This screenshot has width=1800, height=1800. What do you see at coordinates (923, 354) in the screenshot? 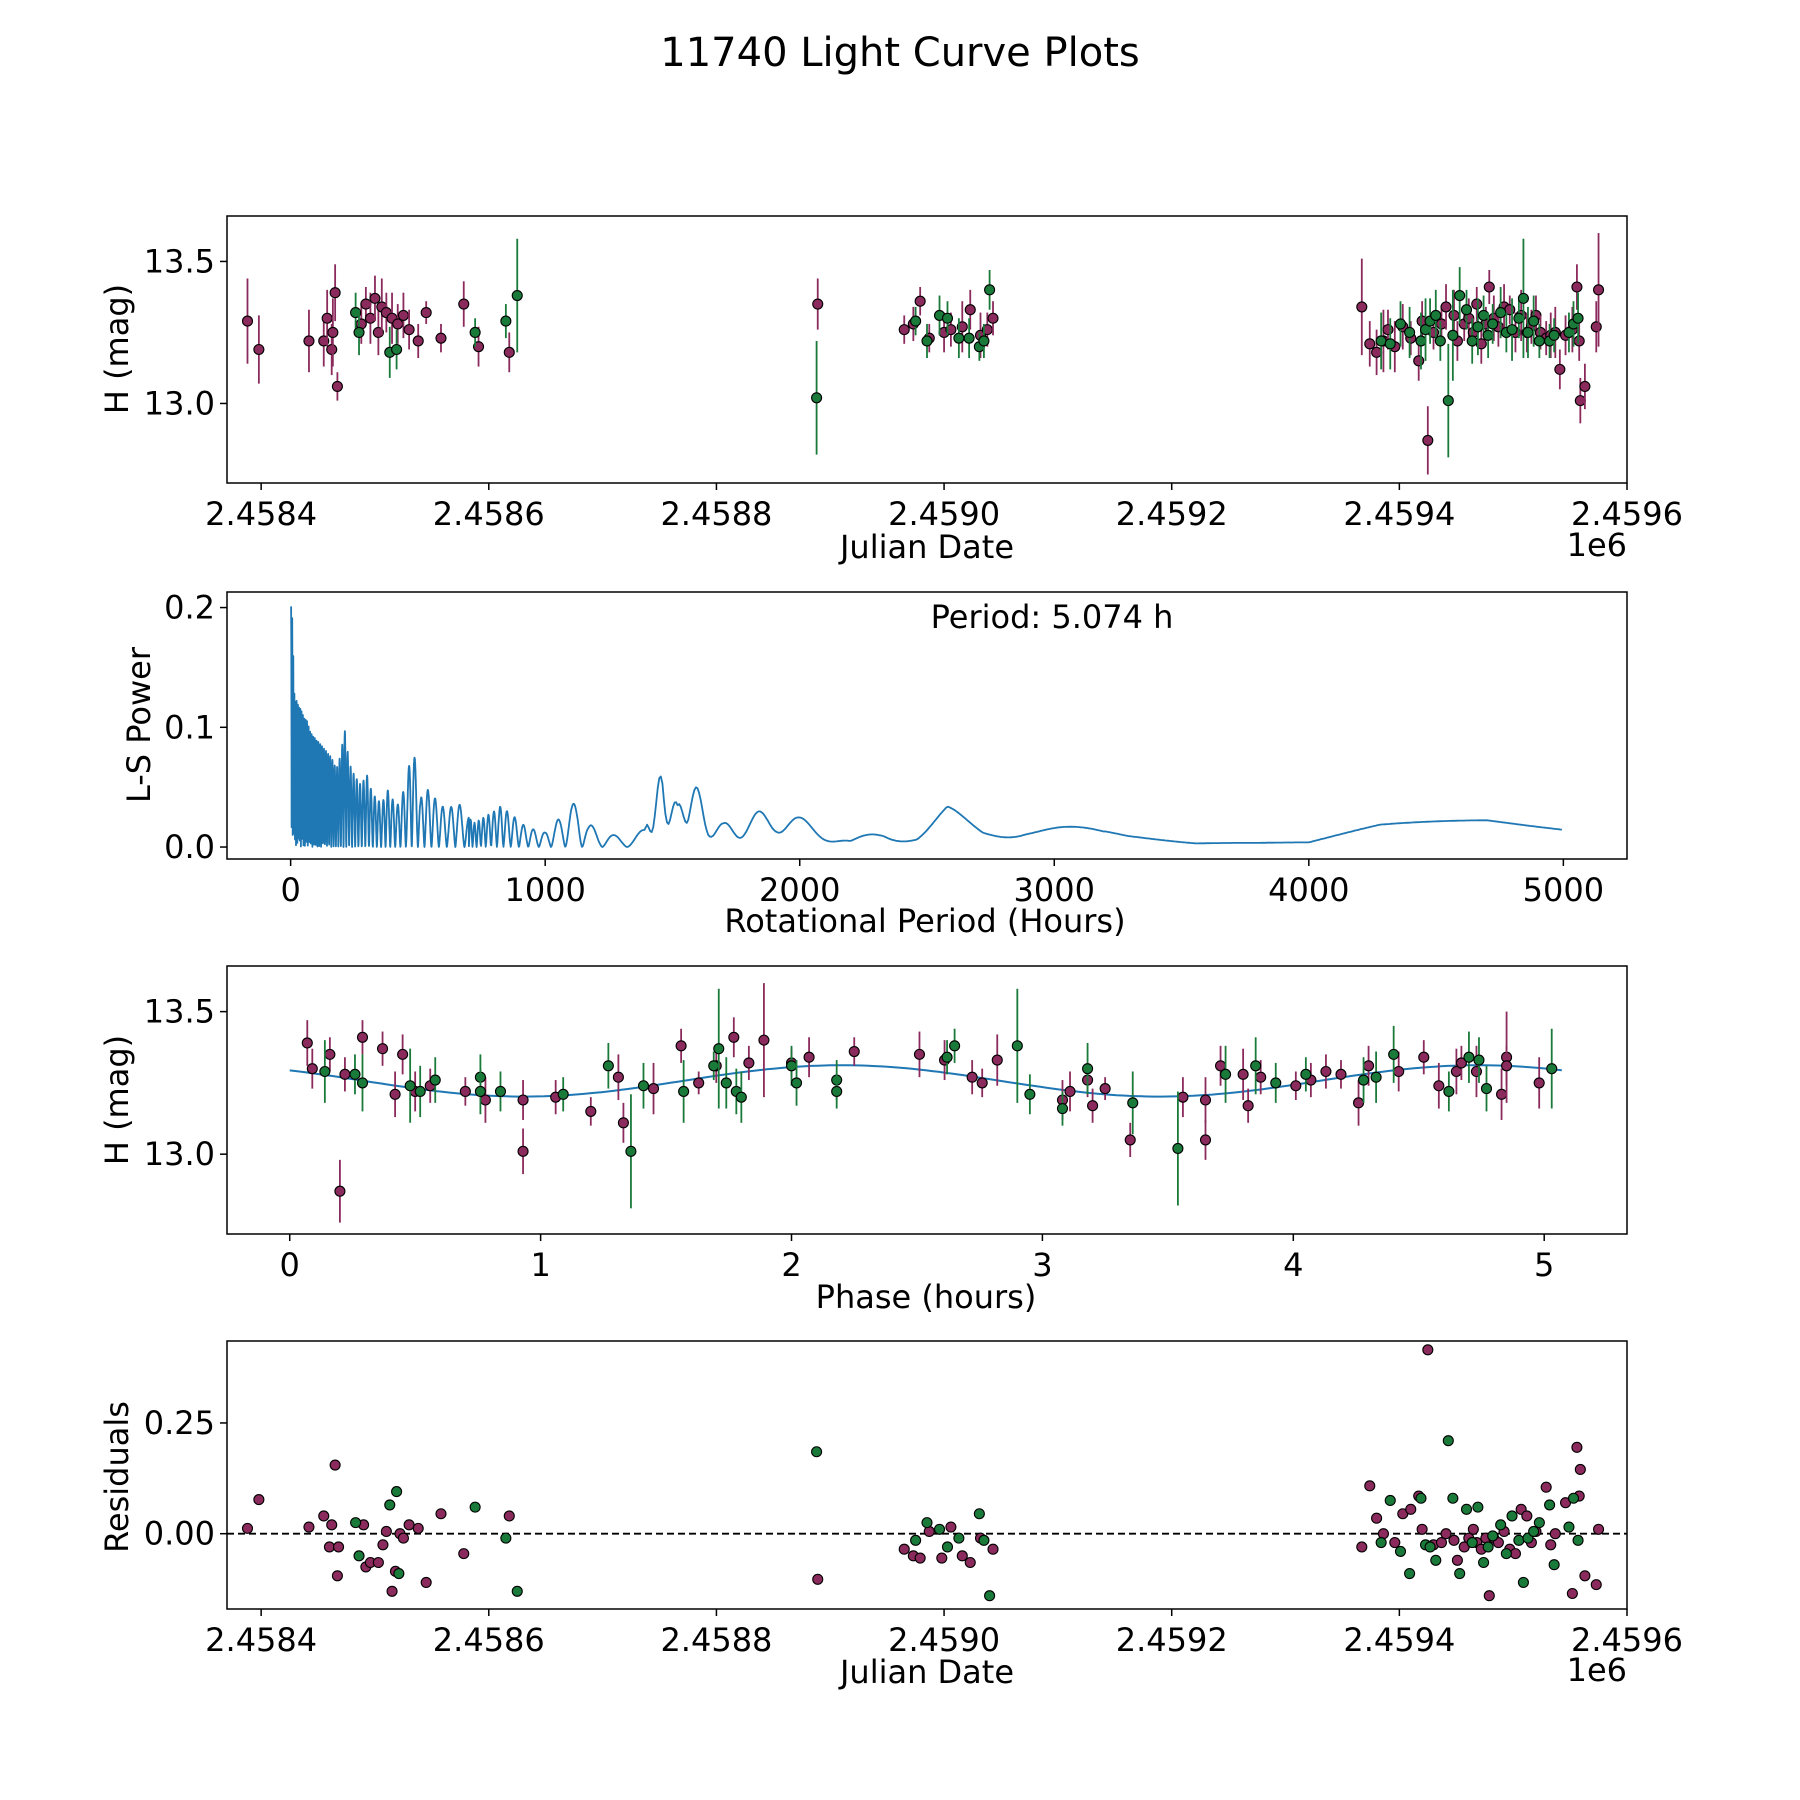
I see `light-curve-marks` at bounding box center [923, 354].